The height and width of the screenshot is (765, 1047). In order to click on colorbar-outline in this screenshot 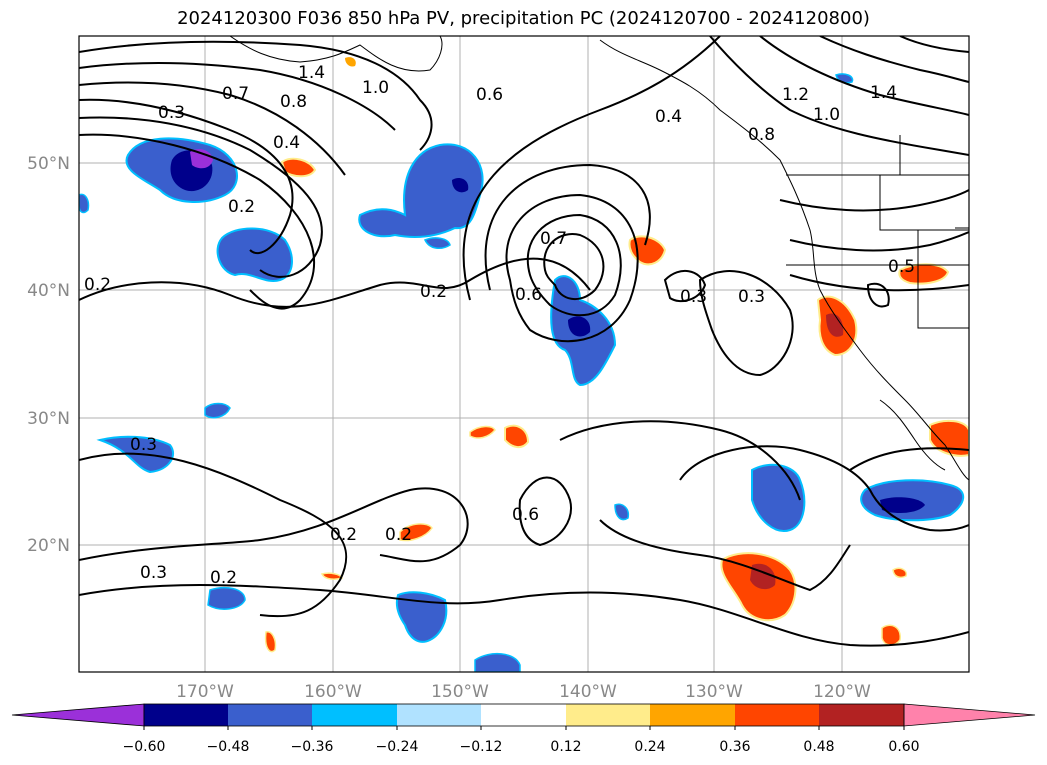, I will do `click(524, 715)`.